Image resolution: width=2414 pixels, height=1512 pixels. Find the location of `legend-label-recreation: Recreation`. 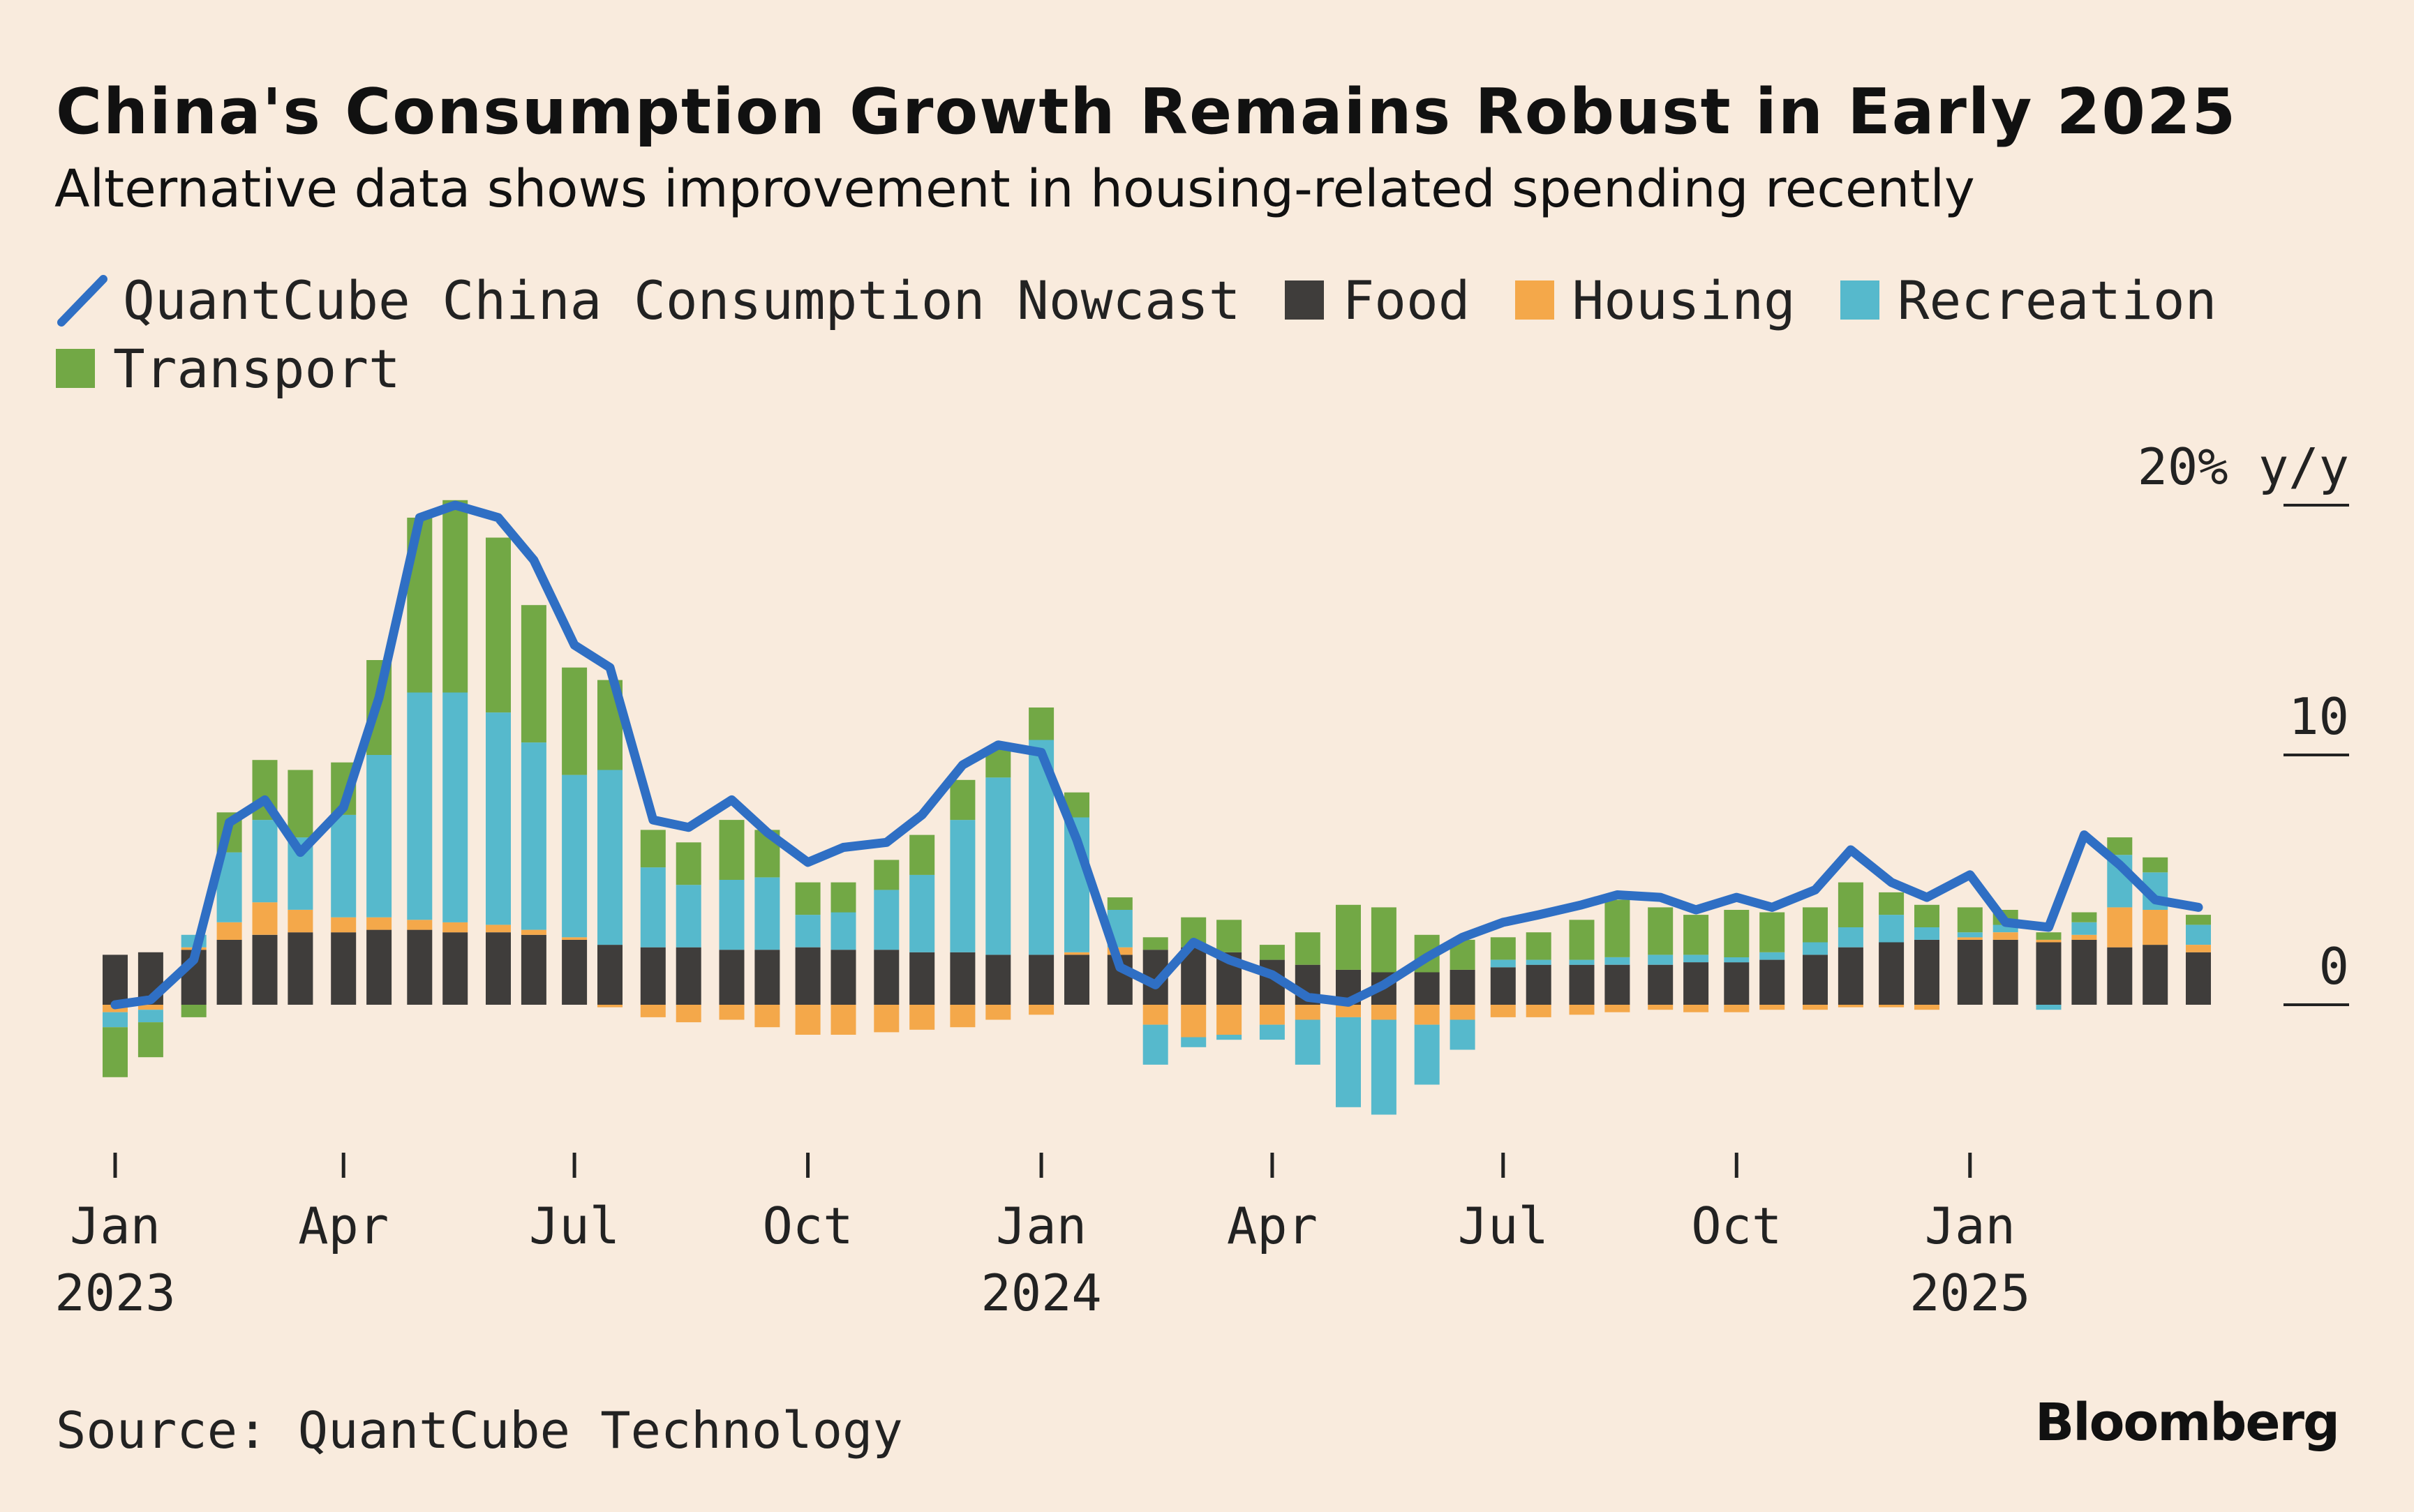

legend-label-recreation: Recreation is located at coordinates (2057, 300).